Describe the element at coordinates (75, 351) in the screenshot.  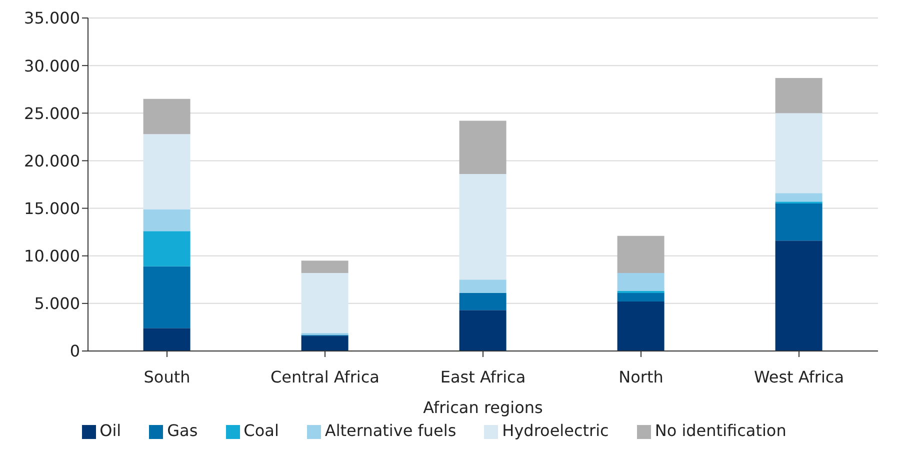
I see `y-tick-label: 0` at that location.